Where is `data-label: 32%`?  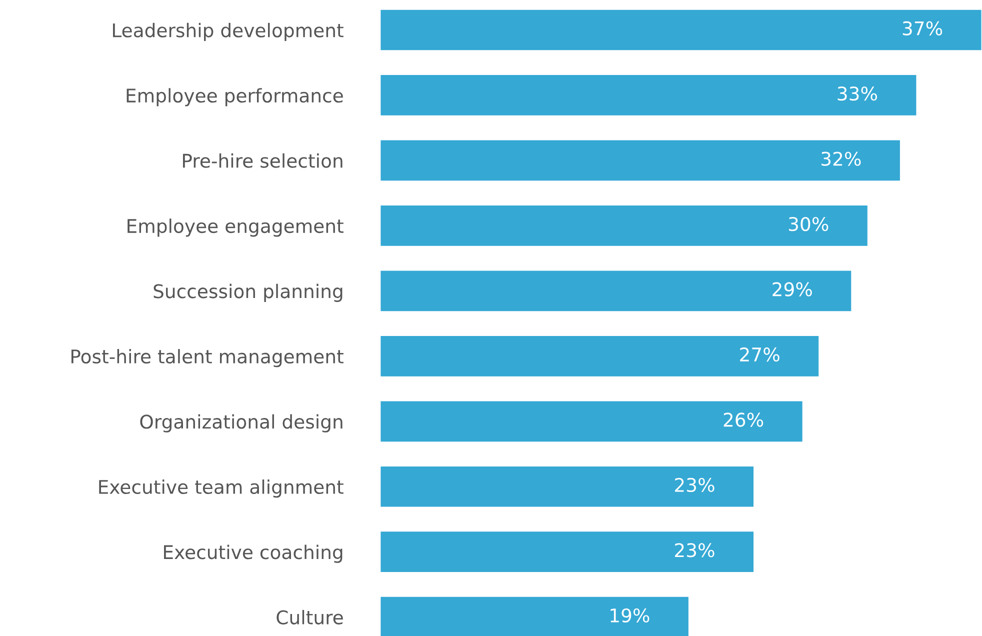 data-label: 32% is located at coordinates (841, 159).